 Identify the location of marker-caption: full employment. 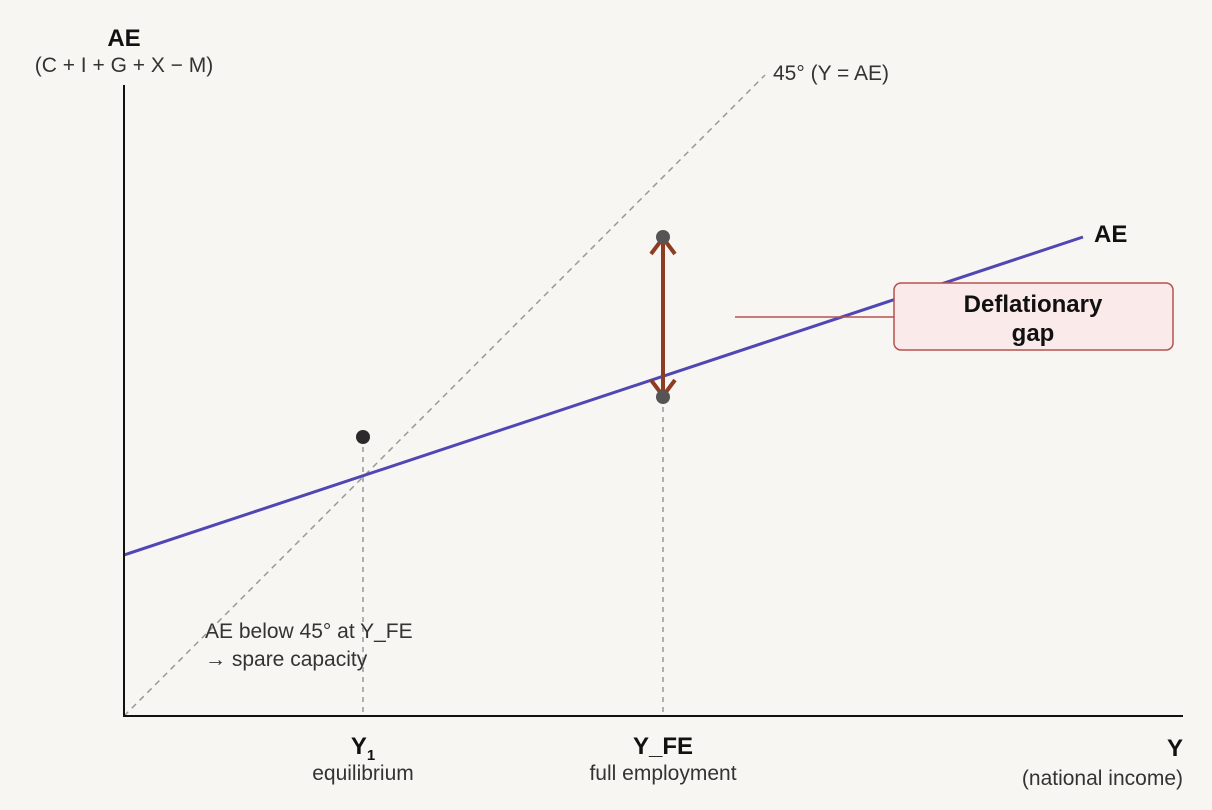
(662, 773).